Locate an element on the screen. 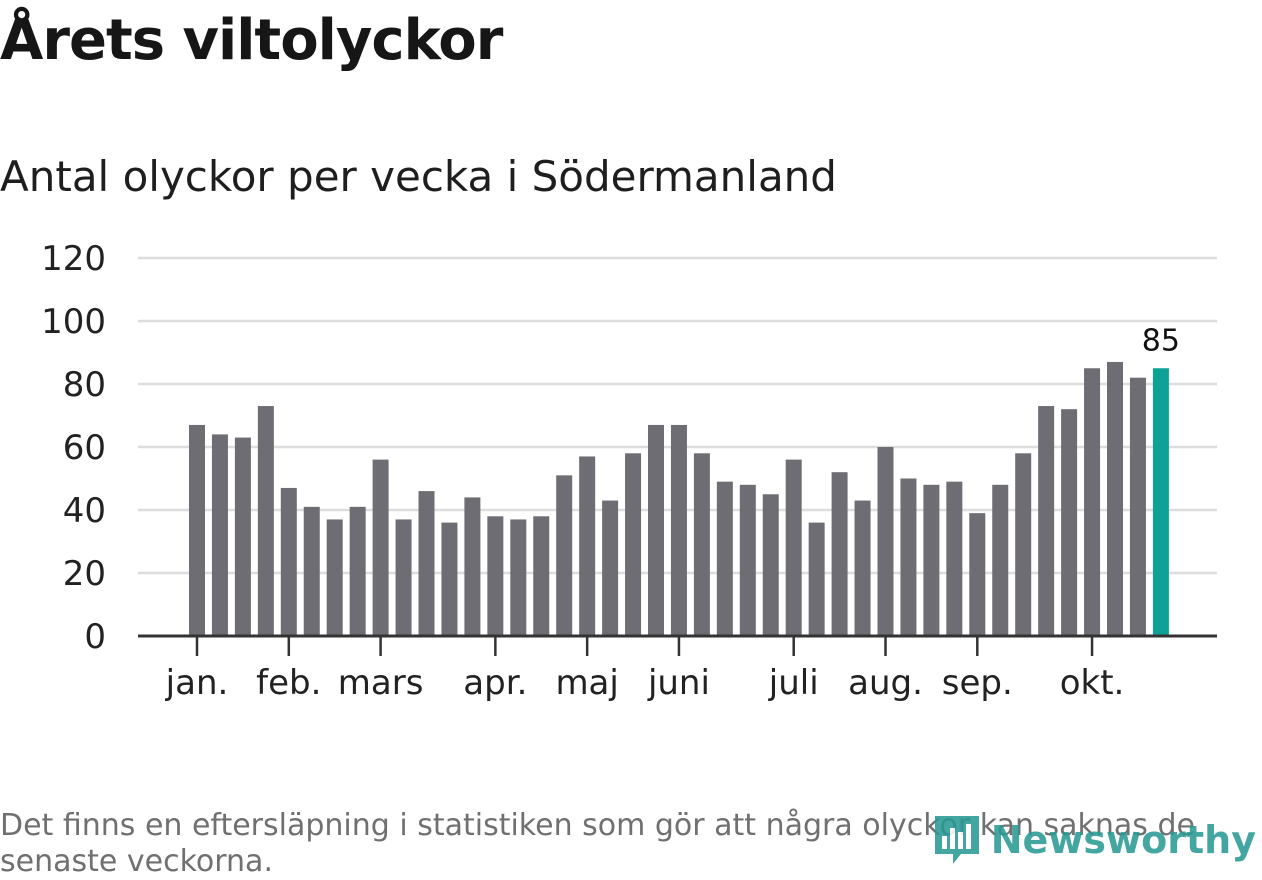 This screenshot has width=1262, height=880. x-tick-label: aug. is located at coordinates (885, 683).